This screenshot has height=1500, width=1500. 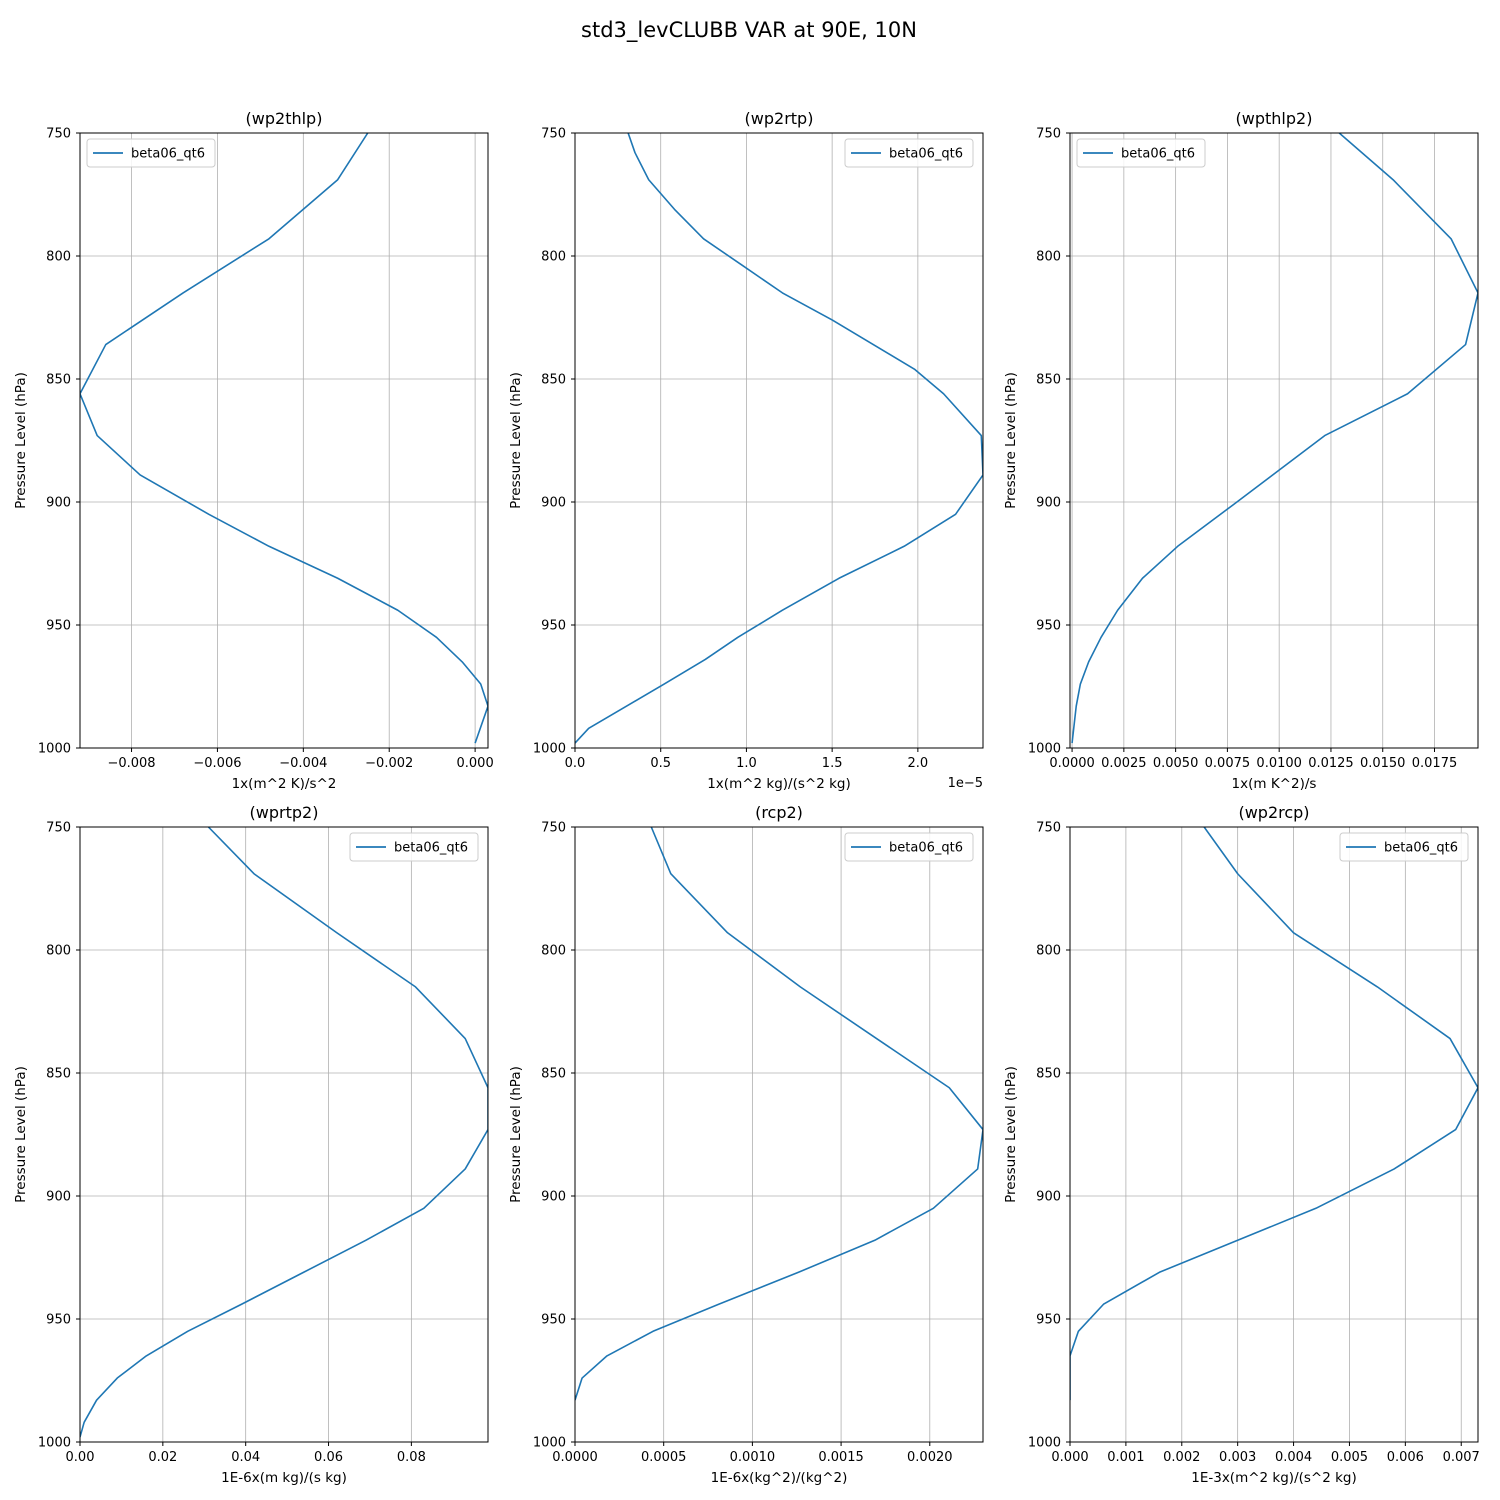 What do you see at coordinates (1279, 763) in the screenshot?
I see `x-tick-label: 0.0100` at bounding box center [1279, 763].